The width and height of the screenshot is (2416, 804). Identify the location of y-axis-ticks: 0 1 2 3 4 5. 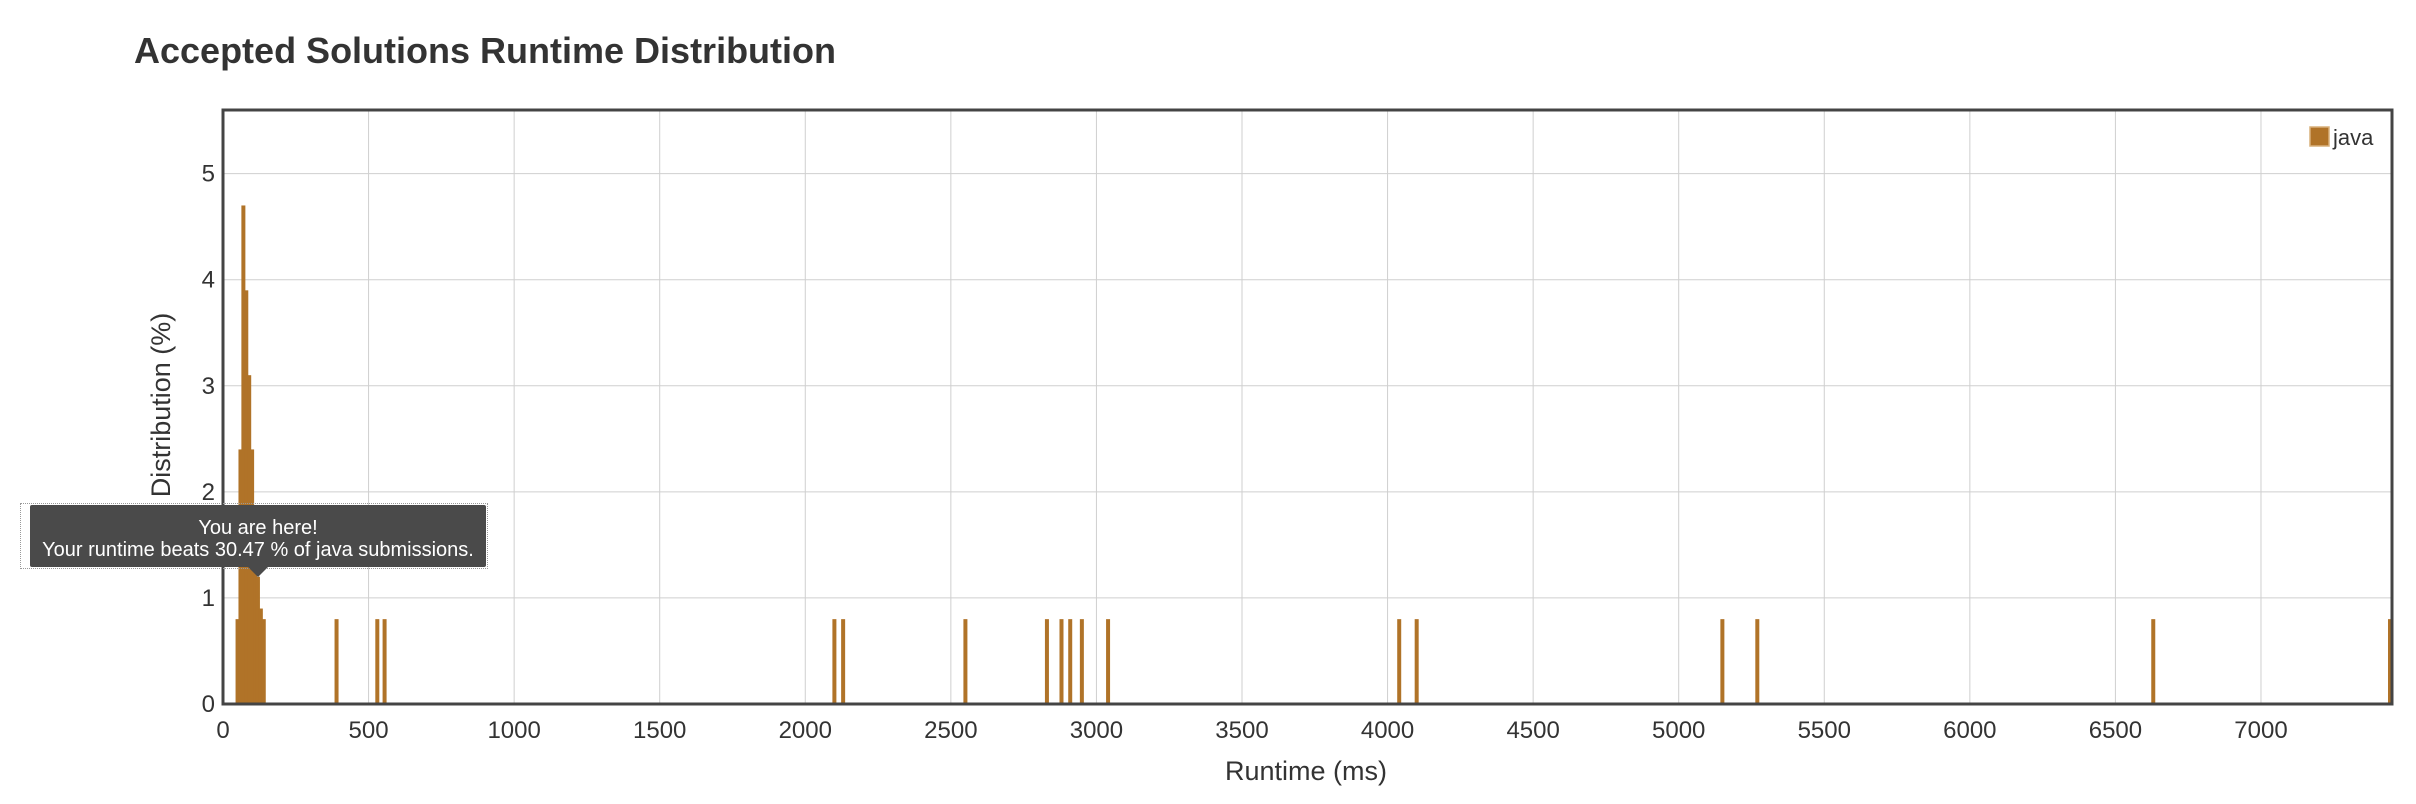
(208, 439).